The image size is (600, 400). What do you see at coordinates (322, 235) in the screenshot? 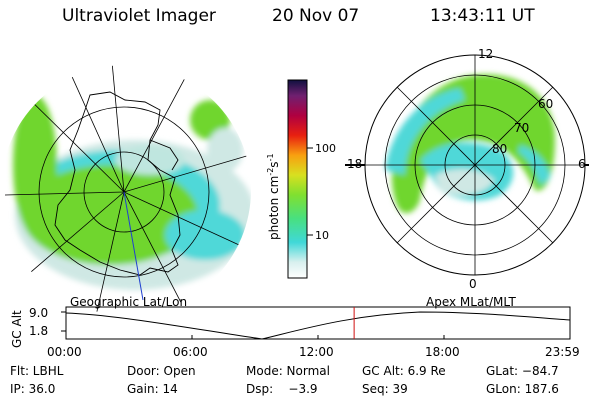
I see `colorbar-tick-10: 10` at bounding box center [322, 235].